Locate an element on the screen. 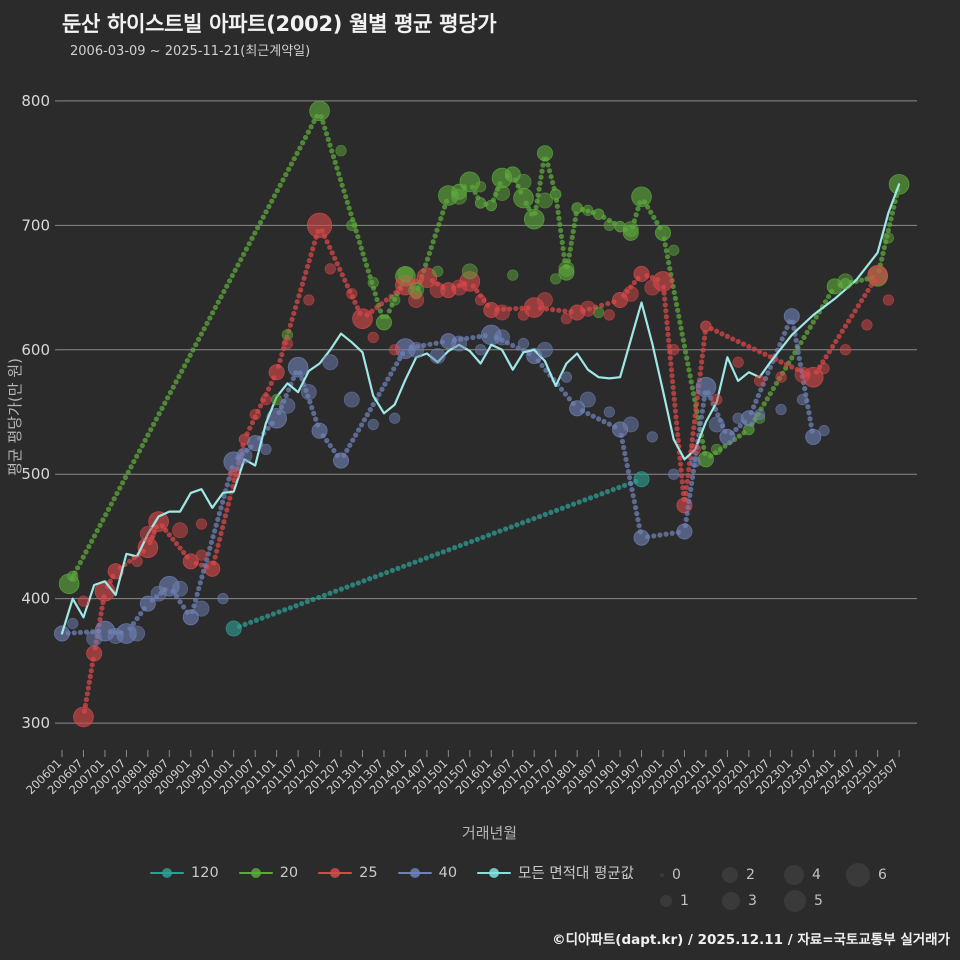 The image size is (960, 960). legend-item-1: 120 is located at coordinates (184, 873).